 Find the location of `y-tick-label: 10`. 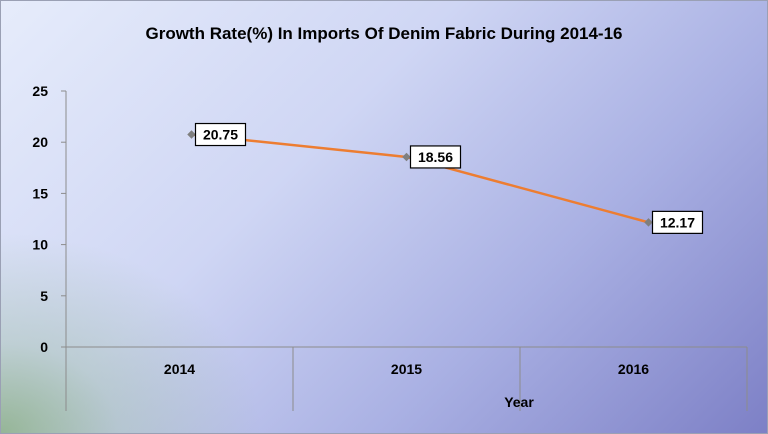

y-tick-label: 10 is located at coordinates (40, 245).